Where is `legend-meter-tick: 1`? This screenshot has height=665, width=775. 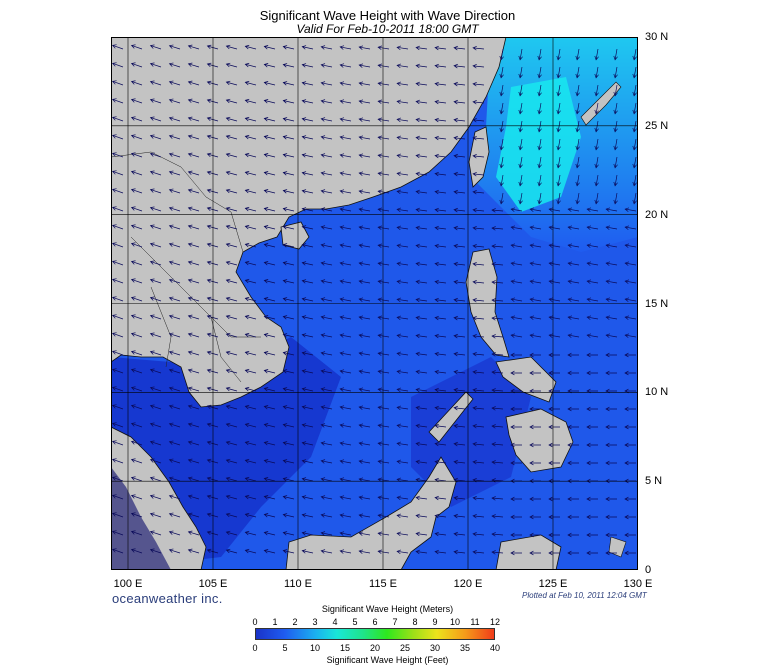 legend-meter-tick: 1 is located at coordinates (275, 622).